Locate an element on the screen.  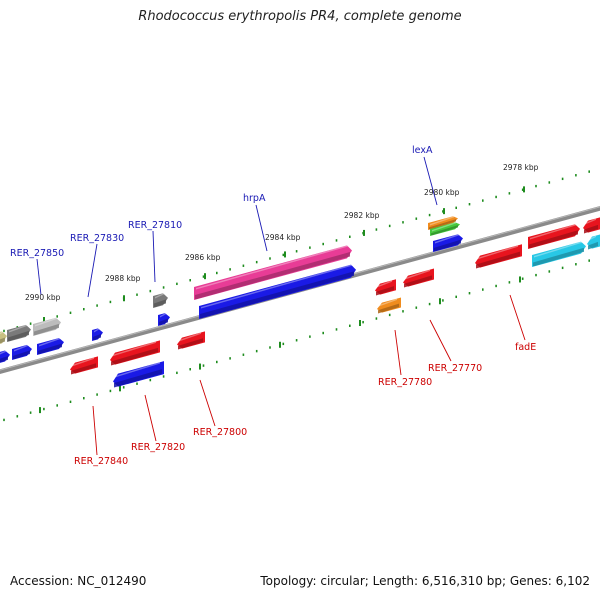
gene-label: RER_27820 is located at coordinates (158, 447).